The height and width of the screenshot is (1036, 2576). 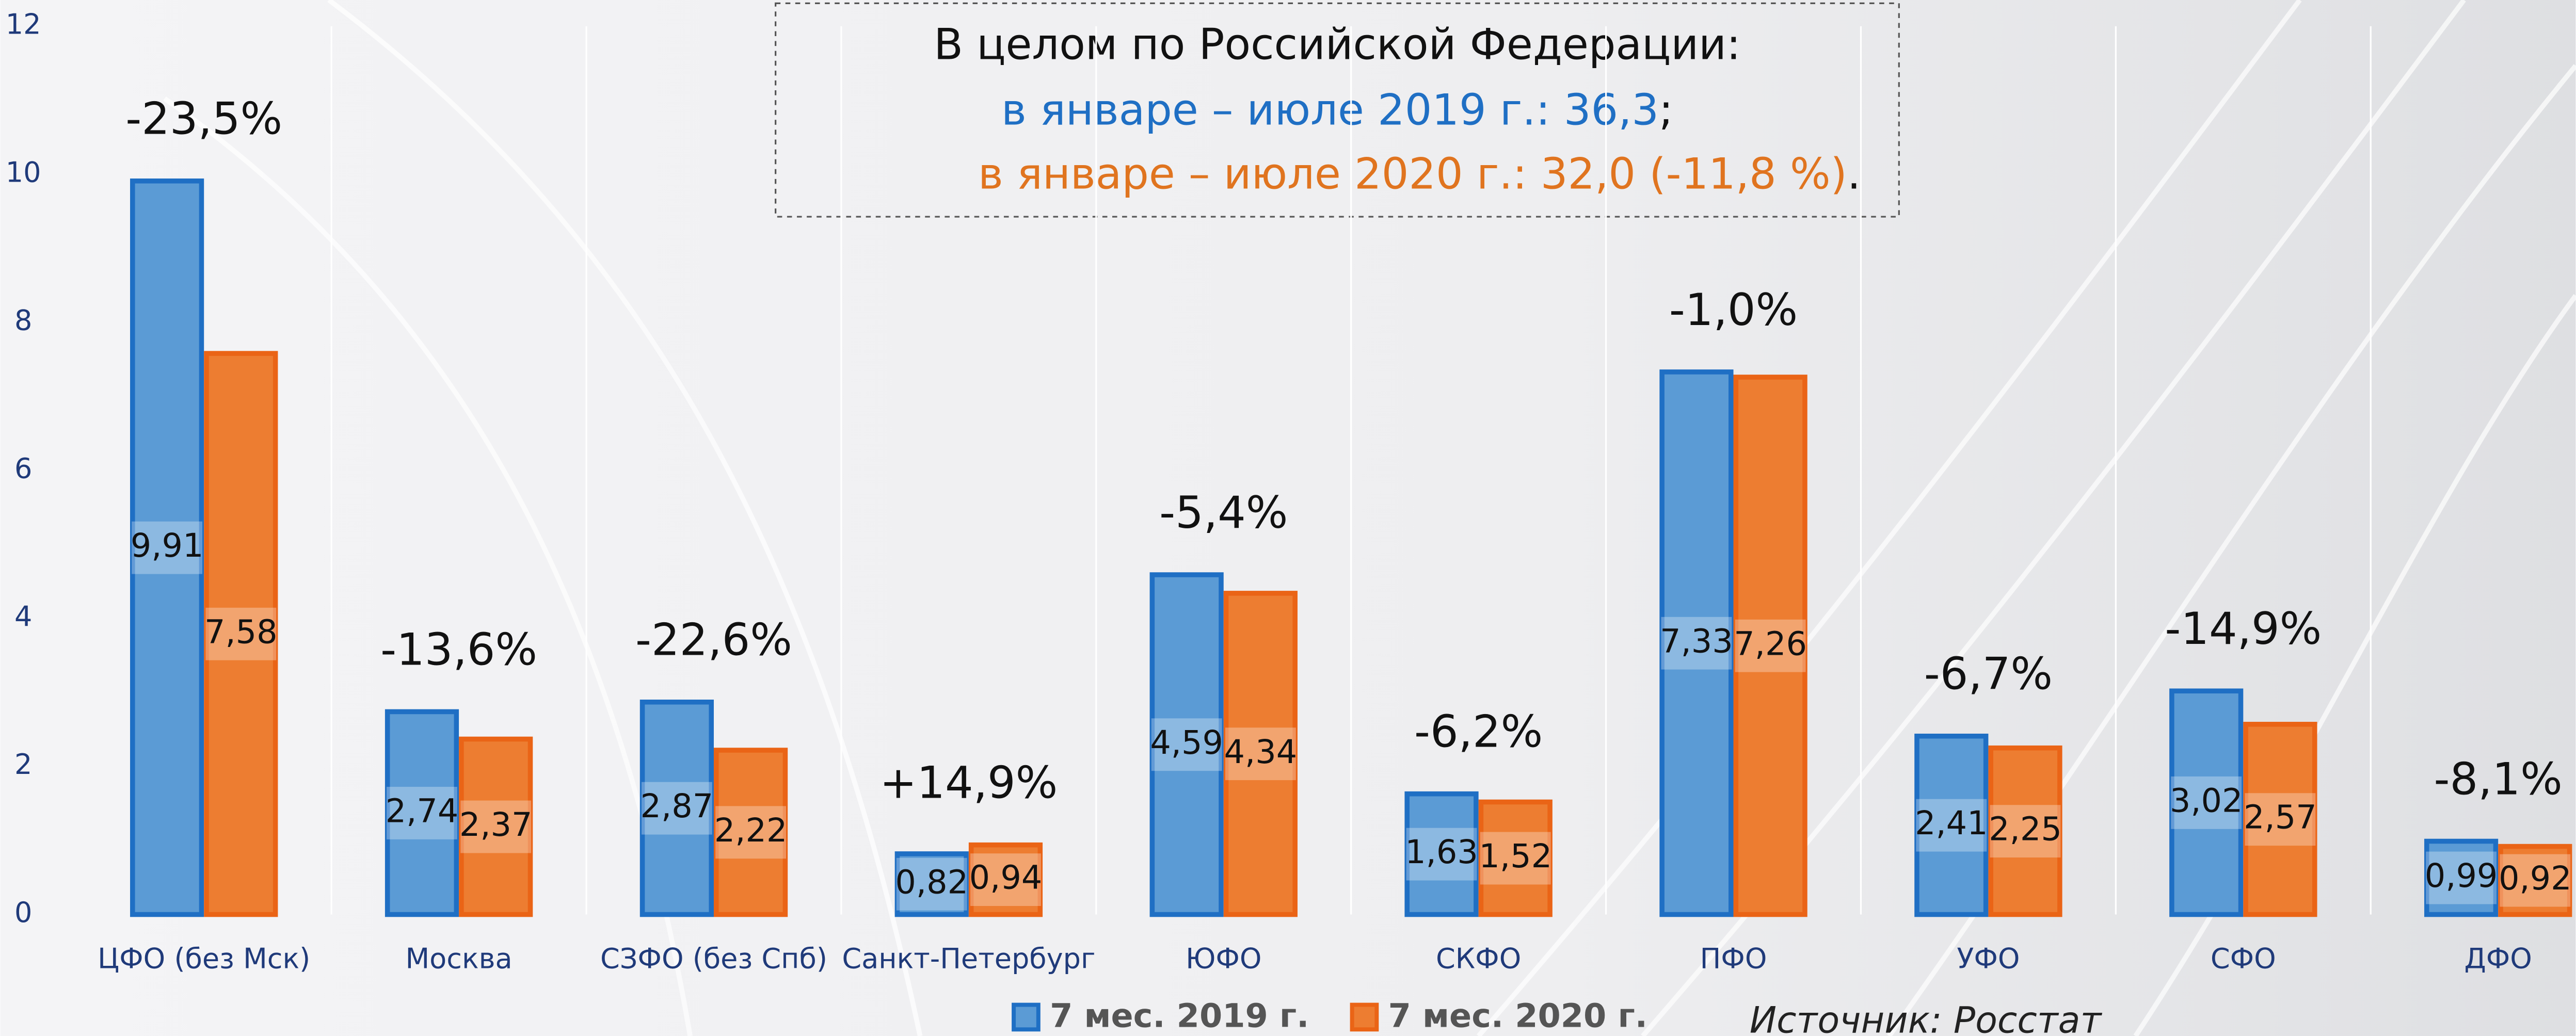 I want to click on value-label: 2,57, so click(x=2280, y=818).